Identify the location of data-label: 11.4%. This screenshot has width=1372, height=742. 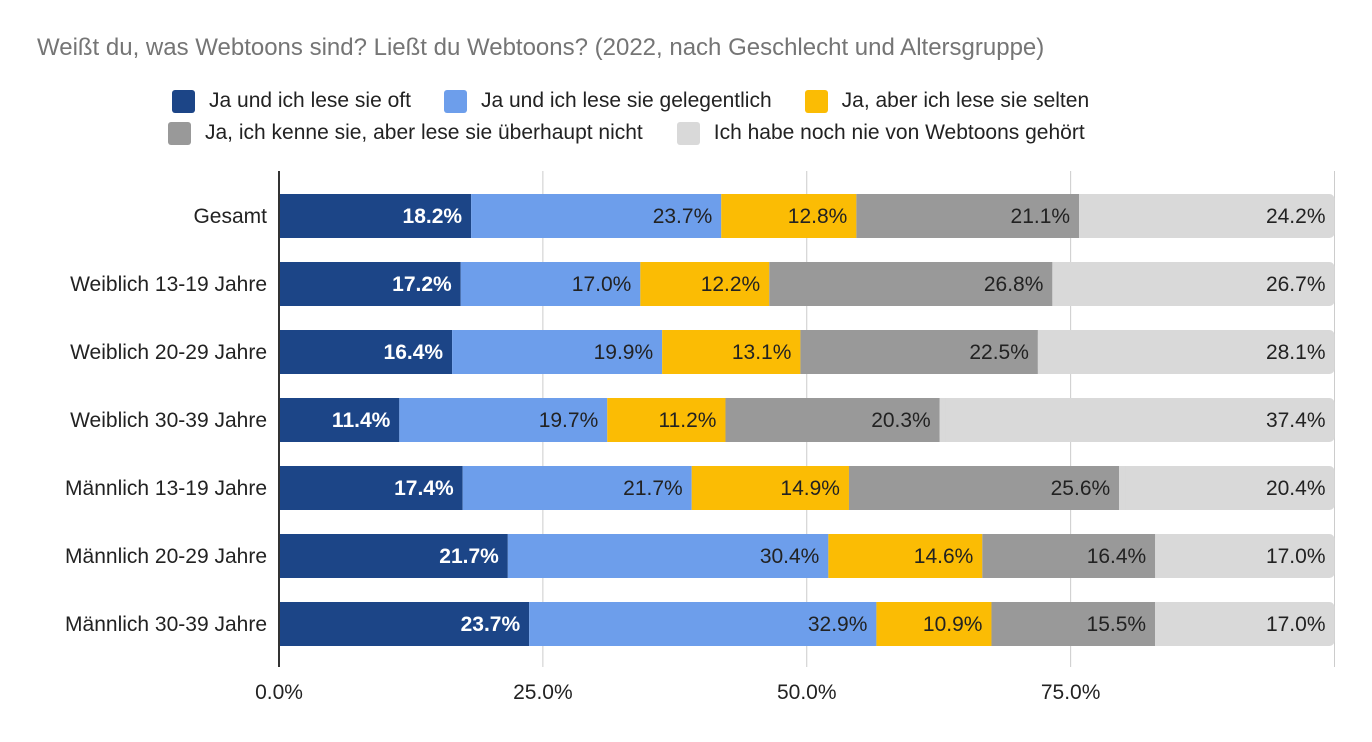
(361, 420).